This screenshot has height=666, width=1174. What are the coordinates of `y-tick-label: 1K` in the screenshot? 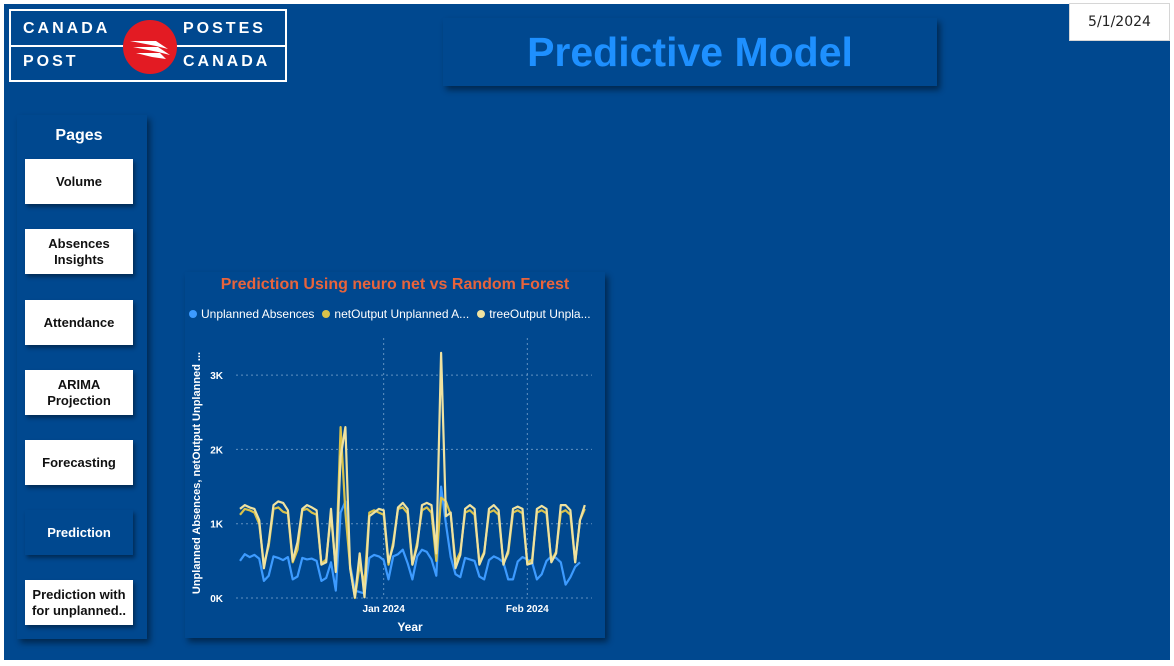 It's located at (217, 525).